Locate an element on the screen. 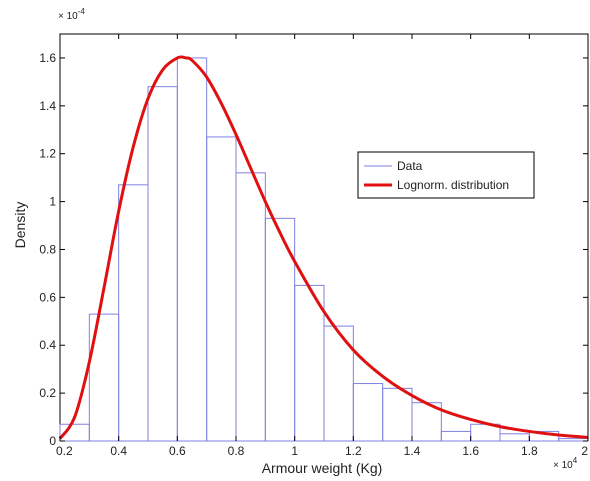 Image resolution: width=590 pixels, height=481 pixels. x-tick-label: 1 is located at coordinates (294, 451).